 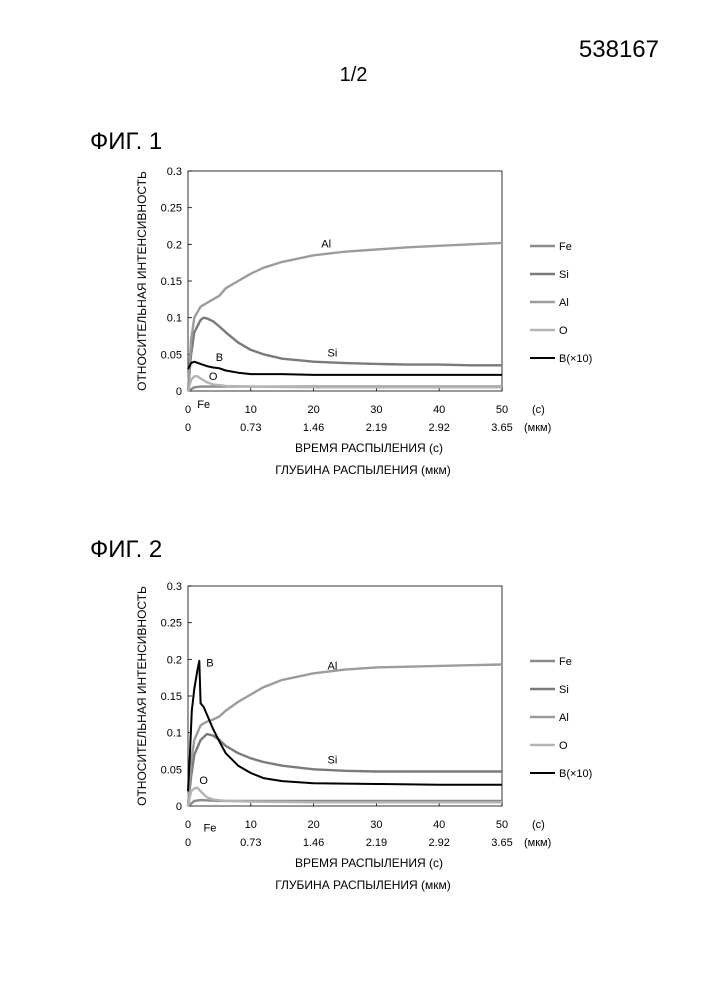 What do you see at coordinates (345, 317) in the screenshot?
I see `series-line-al` at bounding box center [345, 317].